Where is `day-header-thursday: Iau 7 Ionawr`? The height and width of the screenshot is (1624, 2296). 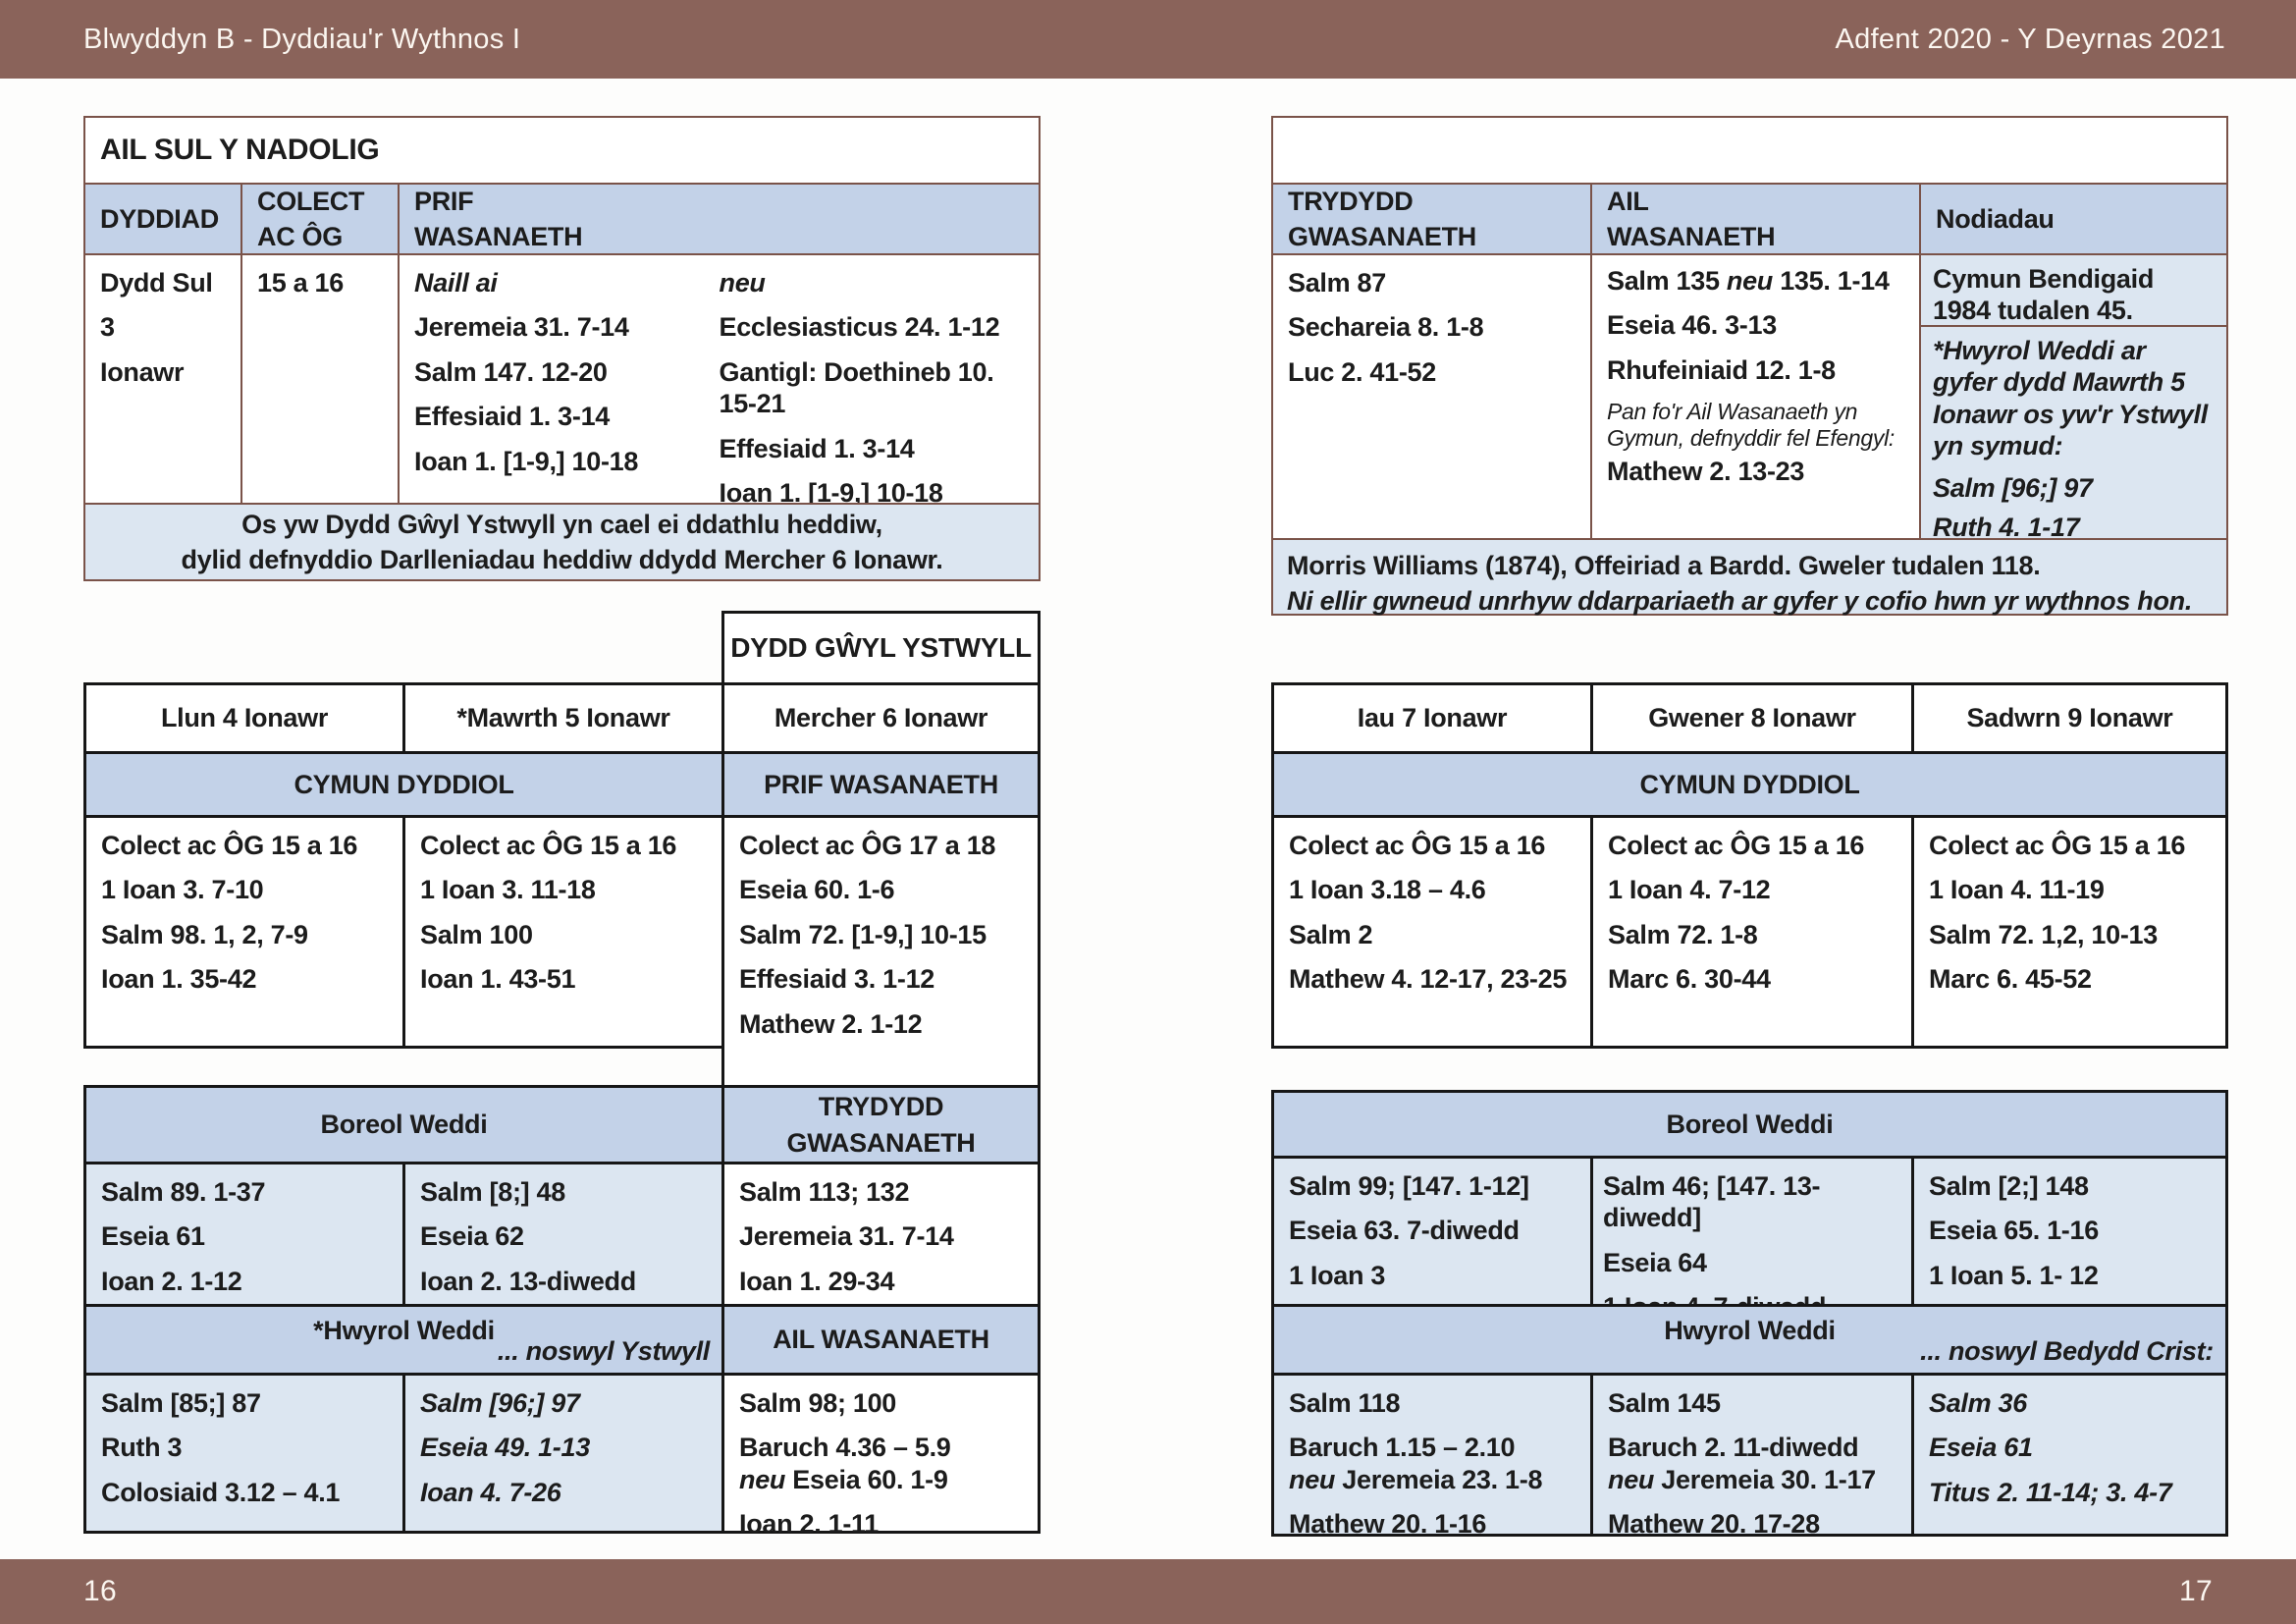
day-header-thursday: Iau 7 Ionawr is located at coordinates (1432, 718).